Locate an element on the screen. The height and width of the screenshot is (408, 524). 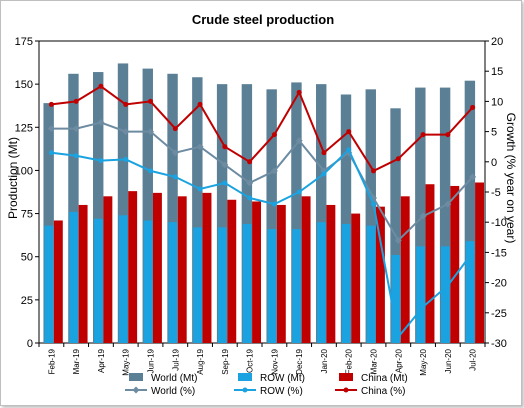
x-tick-label: Mar-19 is located at coordinates (76, 361).